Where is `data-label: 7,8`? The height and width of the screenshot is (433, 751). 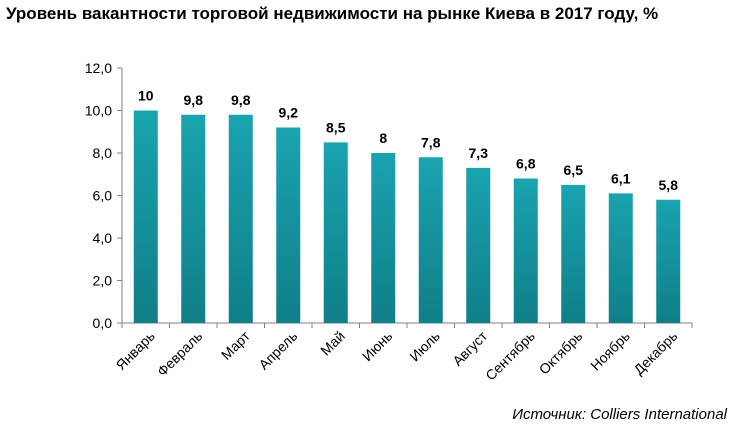
data-label: 7,8 is located at coordinates (431, 142).